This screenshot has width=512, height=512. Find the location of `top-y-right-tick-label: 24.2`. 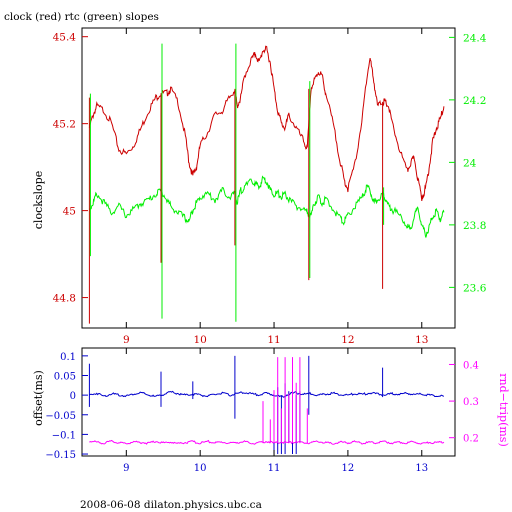

top-y-right-tick-label: 24.2 is located at coordinates (474, 101).